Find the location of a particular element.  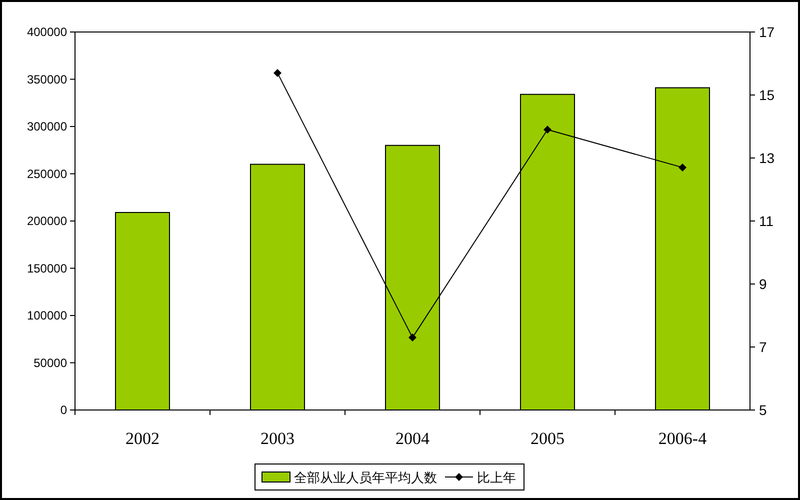

y2-tick-label: 13 is located at coordinates (767, 158).